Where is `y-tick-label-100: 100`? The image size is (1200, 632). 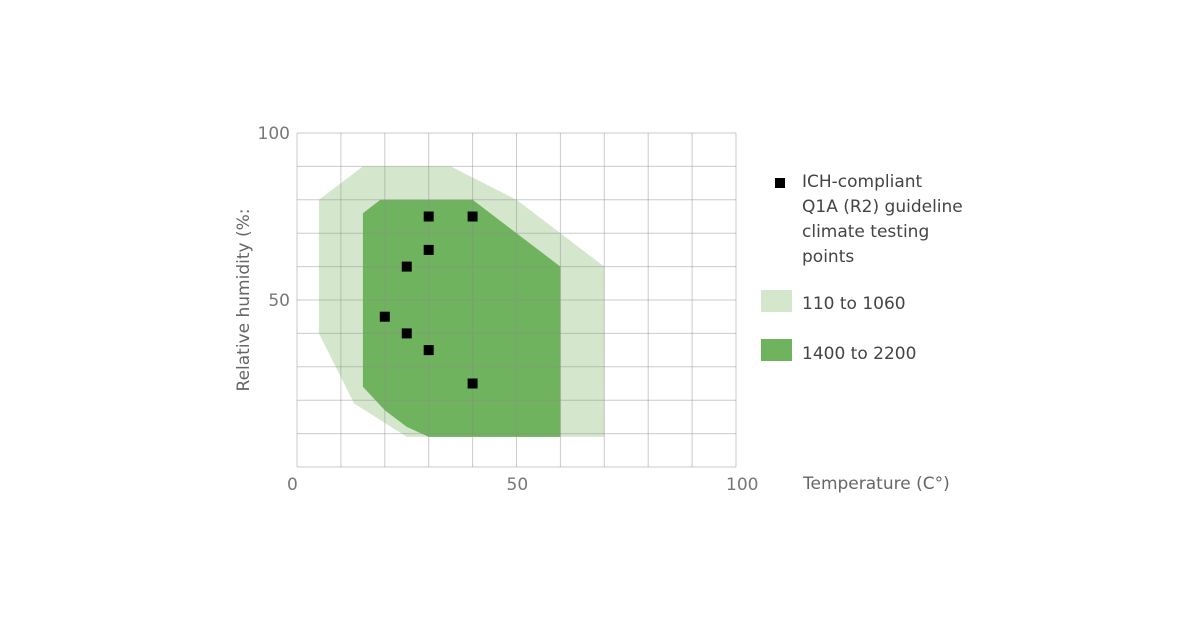 y-tick-label-100: 100 is located at coordinates (274, 134).